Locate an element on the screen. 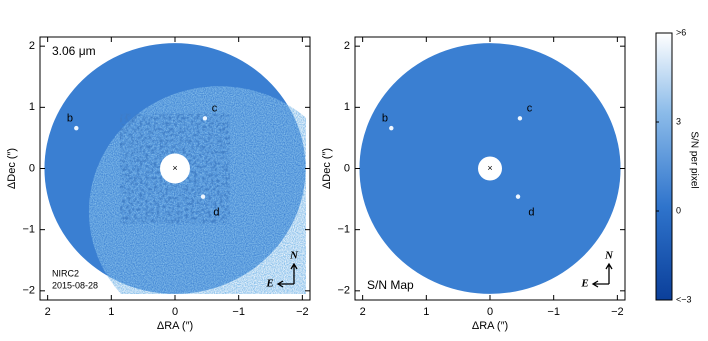  colorbar-tick-label: >6 is located at coordinates (681, 32).